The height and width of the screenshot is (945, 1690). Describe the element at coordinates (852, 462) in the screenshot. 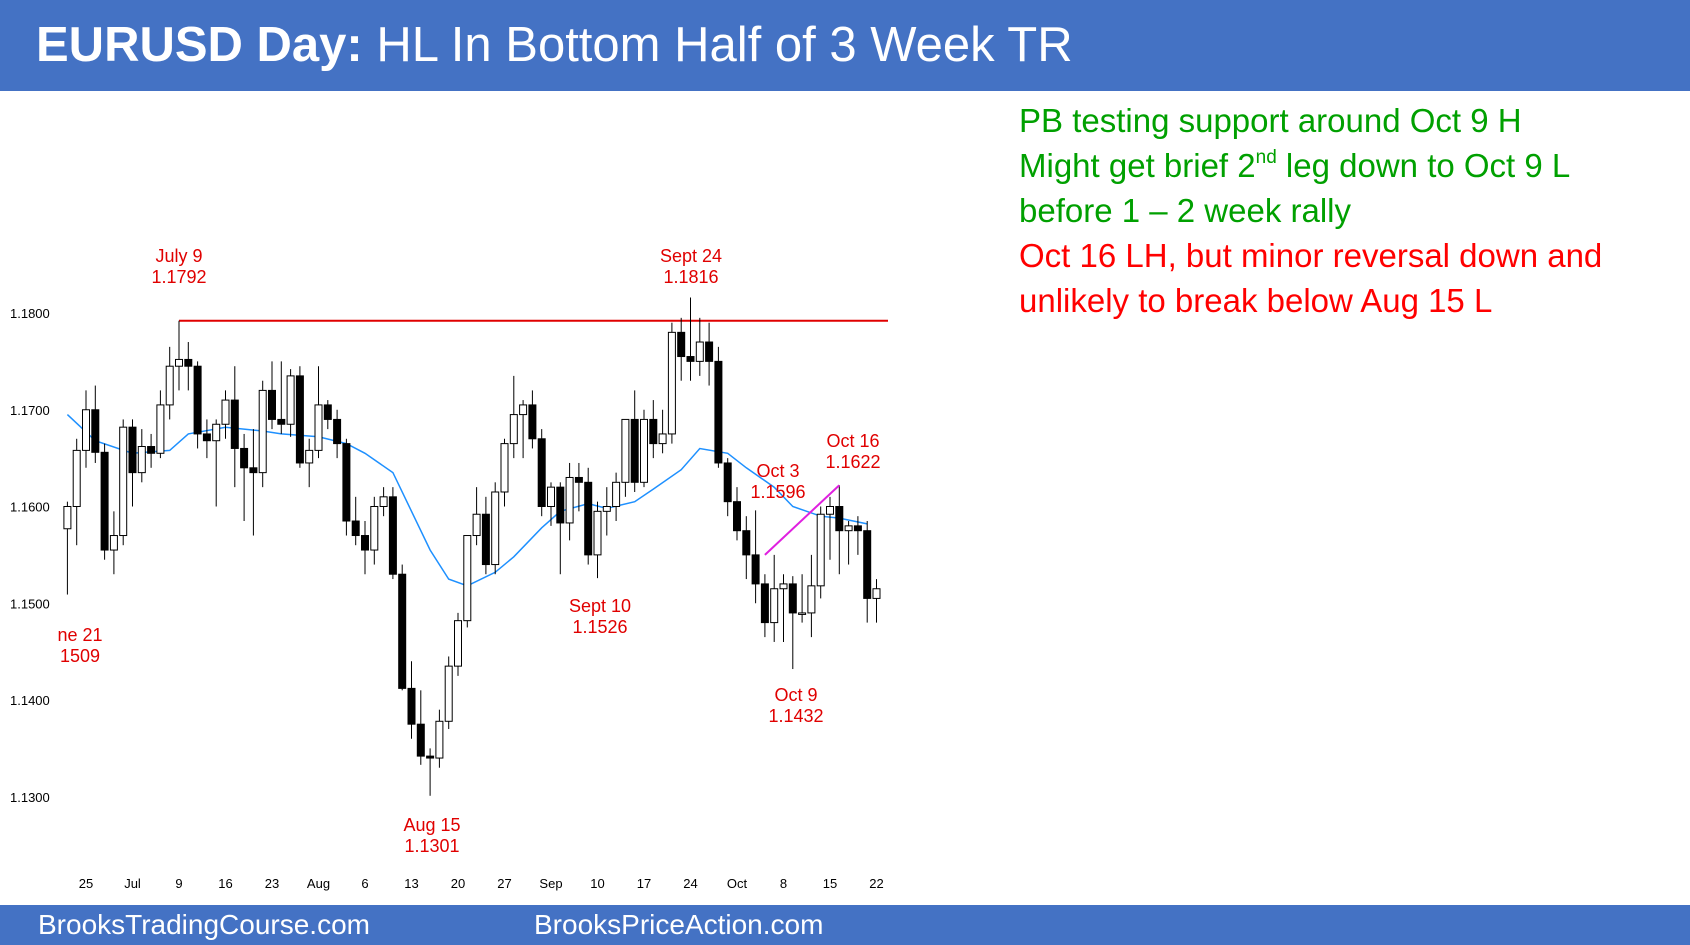

I see `price-annotation: 1.1622` at that location.